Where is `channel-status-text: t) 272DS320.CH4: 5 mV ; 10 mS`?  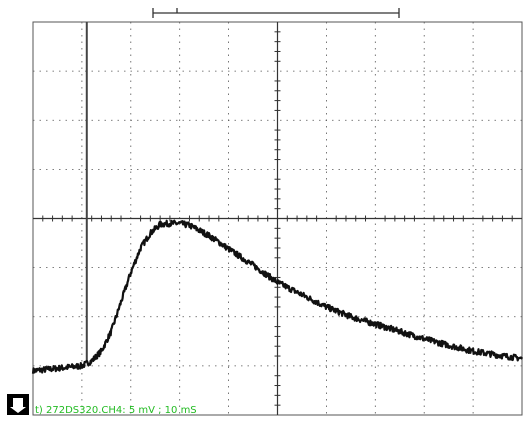
channel-status-text: t) 272DS320.CH4: 5 mV ; 10 mS is located at coordinates (116, 410).